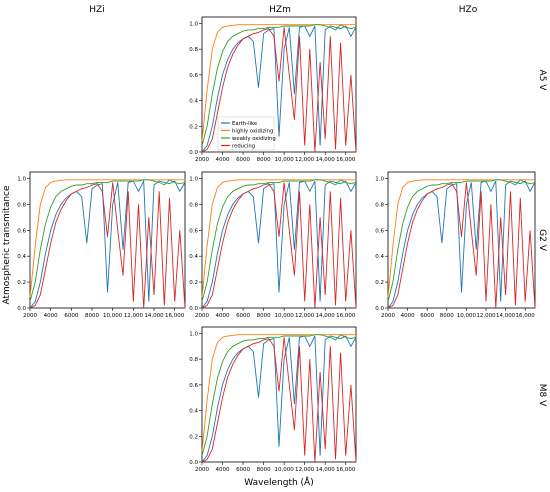  Describe the element at coordinates (542, 395) in the screenshot. I see `row-title-m8v: M8 V` at that location.